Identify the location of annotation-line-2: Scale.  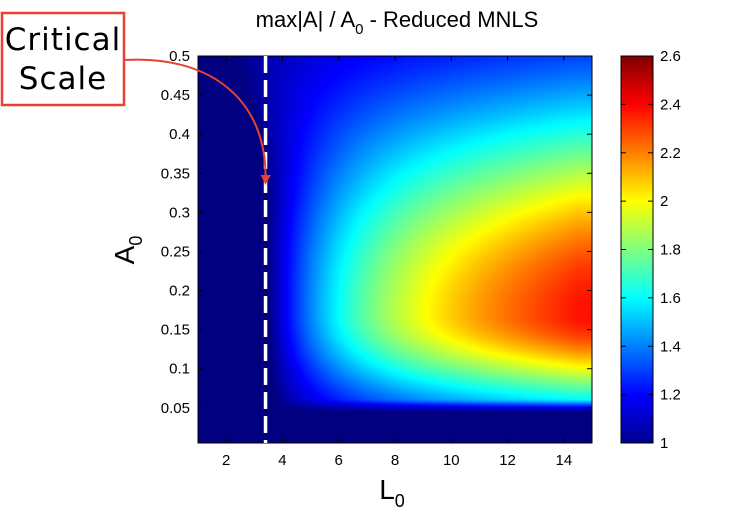
(63, 79).